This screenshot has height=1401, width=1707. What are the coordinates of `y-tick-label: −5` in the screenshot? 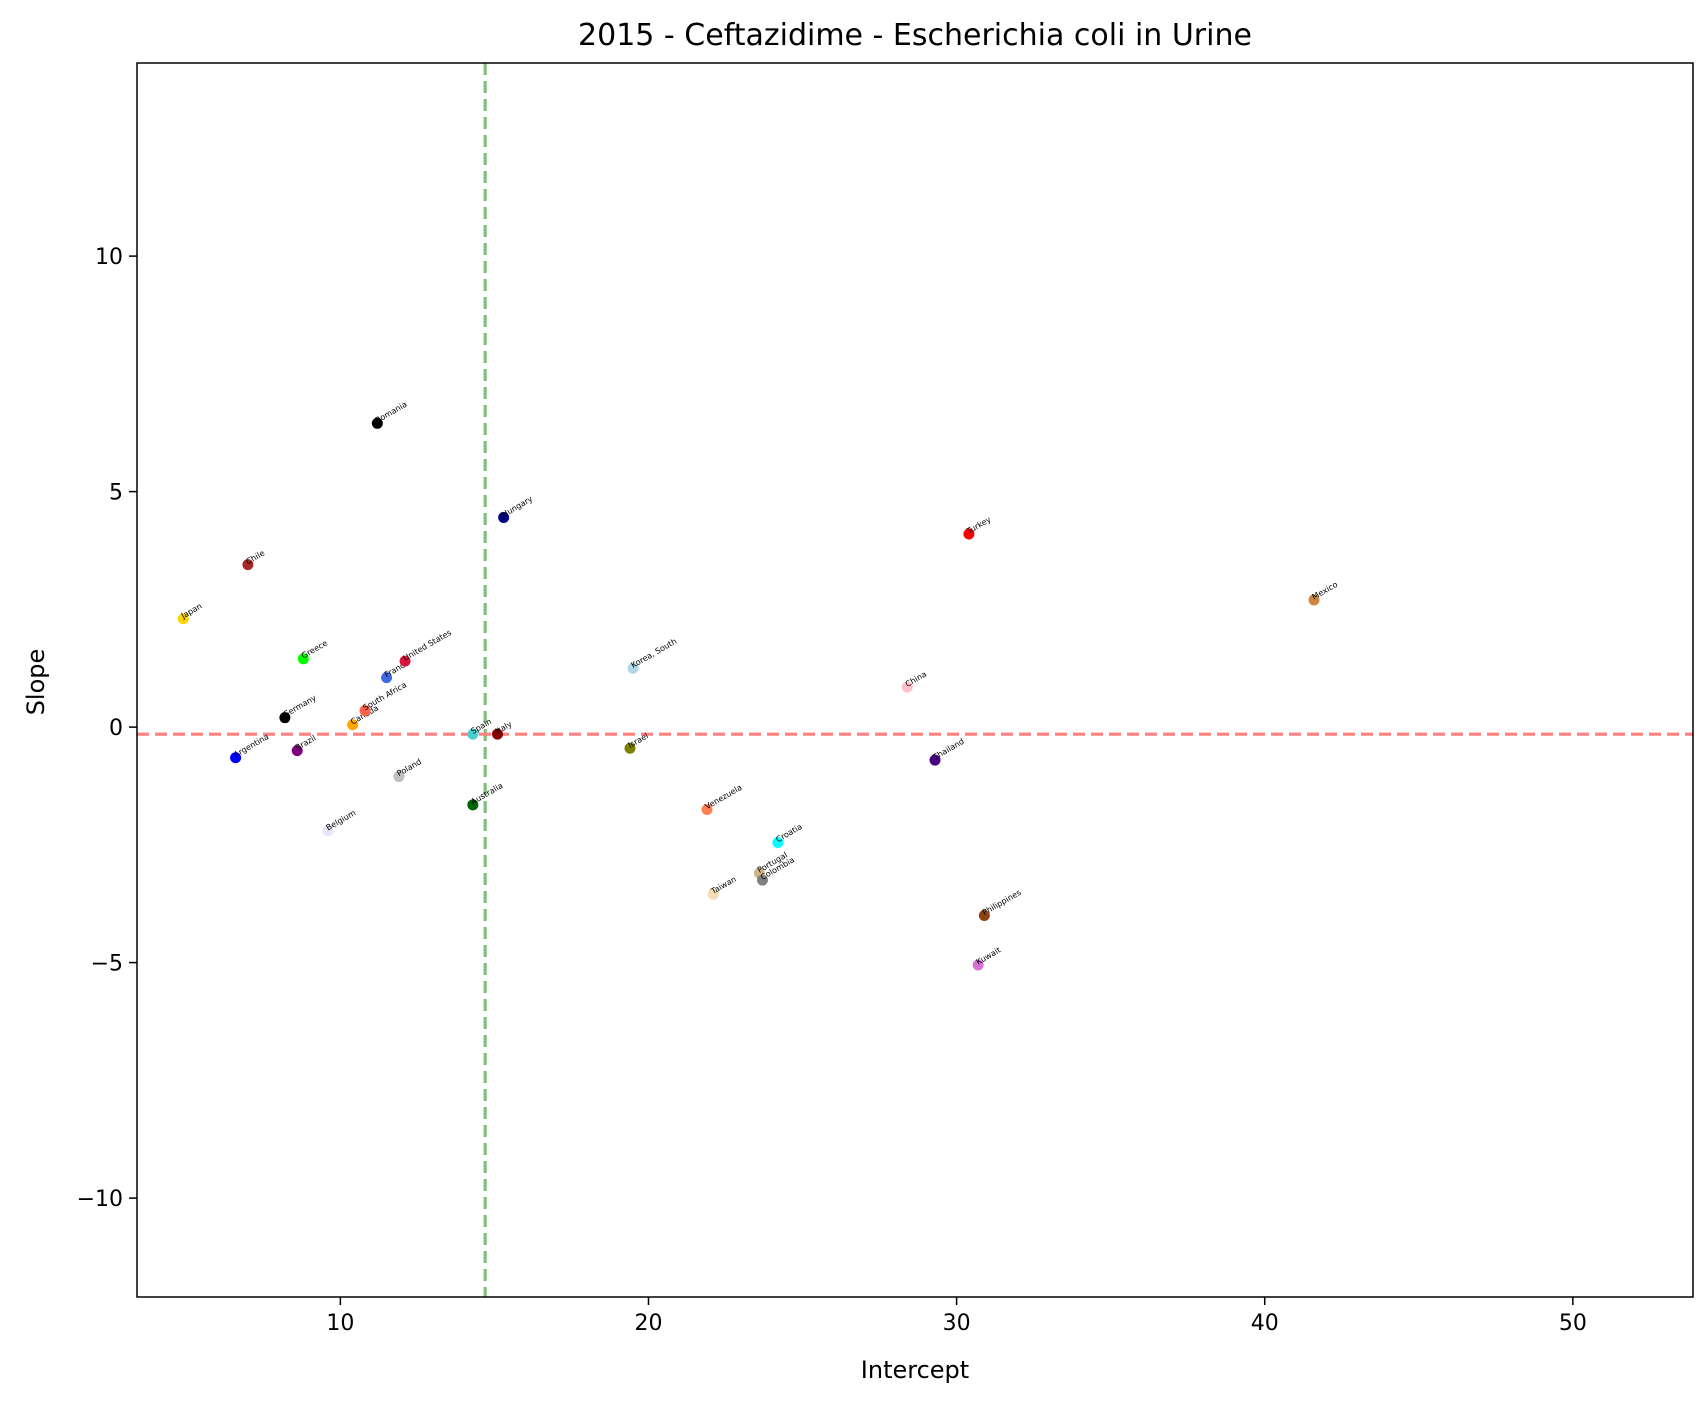 It's located at (107, 964).